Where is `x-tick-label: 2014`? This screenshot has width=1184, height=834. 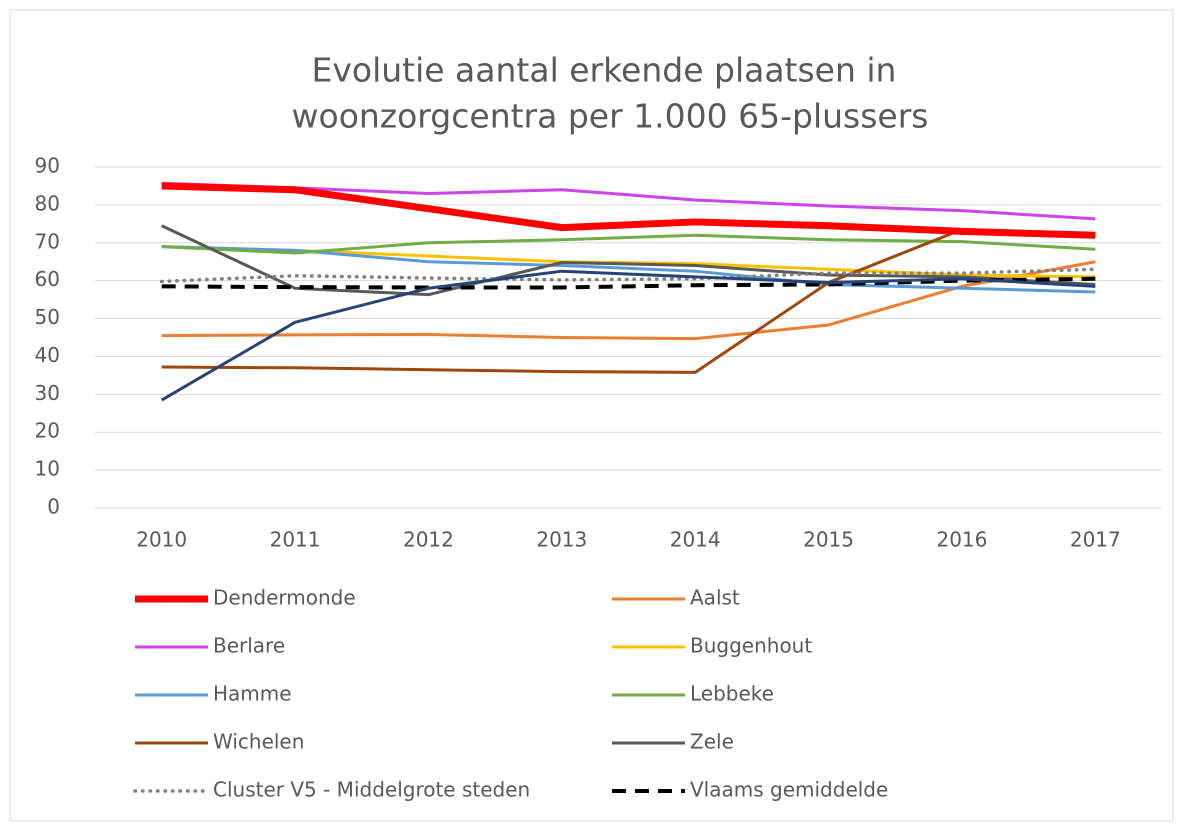
x-tick-label: 2014 is located at coordinates (695, 540).